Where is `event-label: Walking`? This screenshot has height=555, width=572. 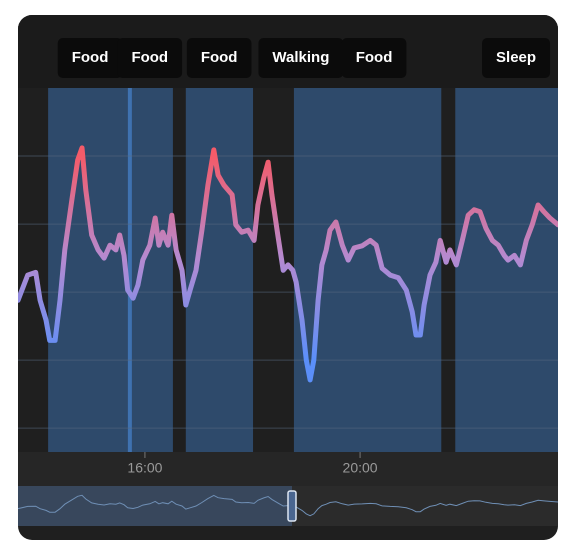
event-label: Walking is located at coordinates (301, 58).